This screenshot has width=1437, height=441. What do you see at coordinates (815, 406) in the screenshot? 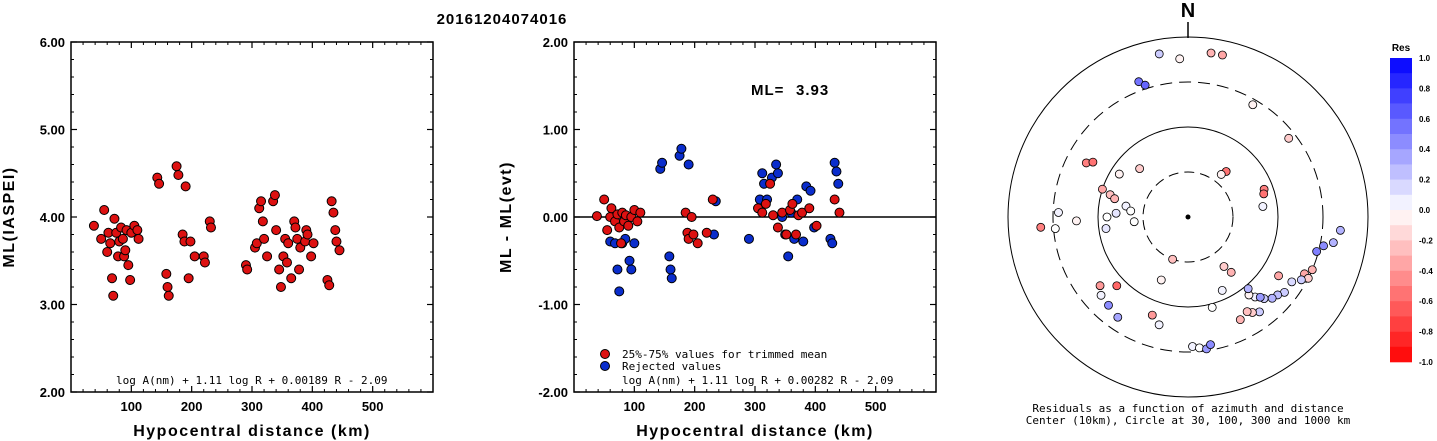
I see `x-tick-label: 400` at bounding box center [815, 406].